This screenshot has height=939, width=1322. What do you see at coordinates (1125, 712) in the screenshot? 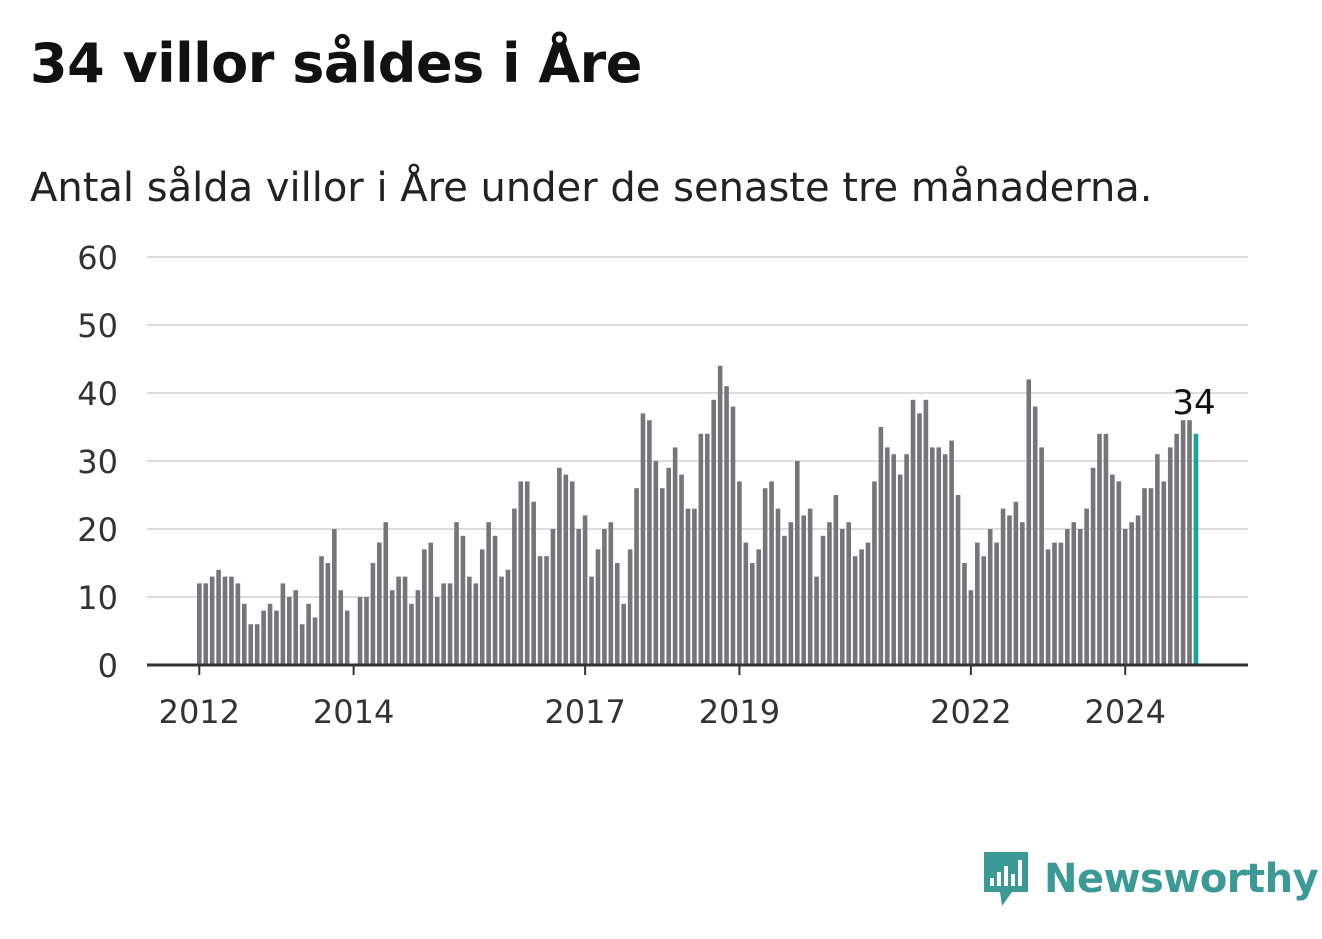
I see `x-tick-label: 2024` at bounding box center [1125, 712].